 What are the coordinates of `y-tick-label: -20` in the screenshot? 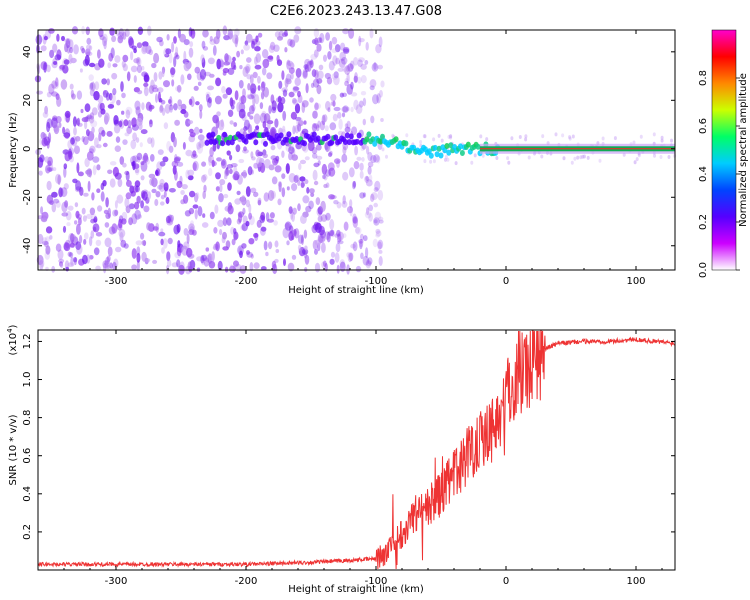 It's located at (27, 197).